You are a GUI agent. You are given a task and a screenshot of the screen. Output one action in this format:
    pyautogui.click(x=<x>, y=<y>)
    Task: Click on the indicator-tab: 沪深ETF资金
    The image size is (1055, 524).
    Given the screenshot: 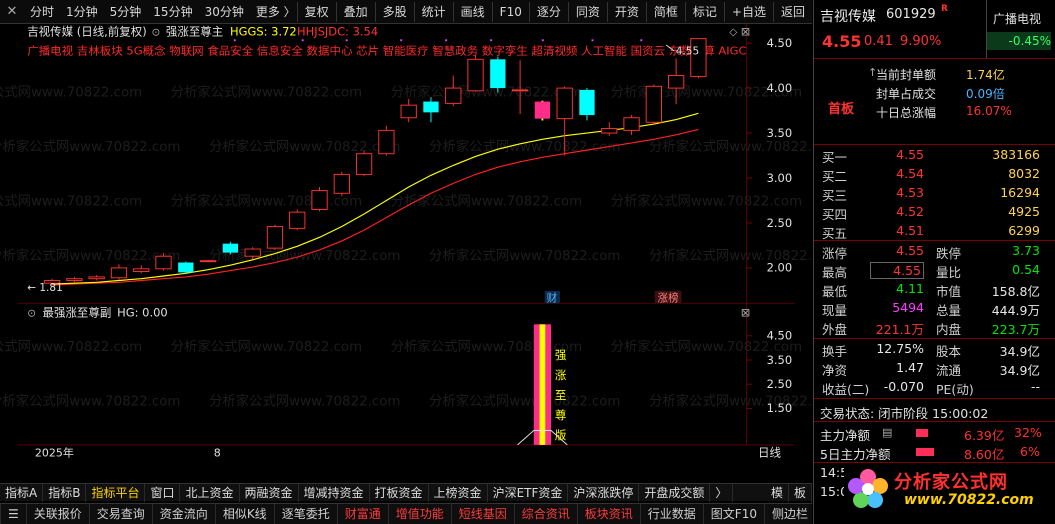 What is the action you would take?
    pyautogui.click(x=528, y=492)
    